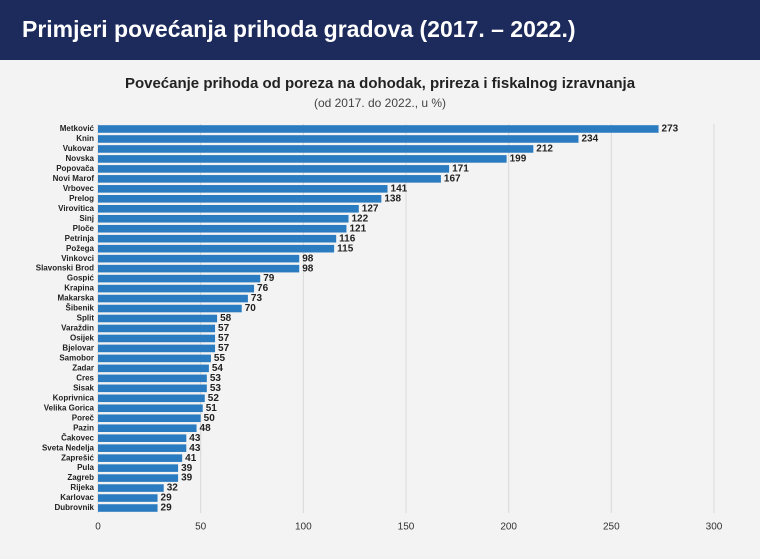 The width and height of the screenshot is (760, 559). Describe the element at coordinates (81, 198) in the screenshot. I see `y-tick-label: Prelog` at that location.